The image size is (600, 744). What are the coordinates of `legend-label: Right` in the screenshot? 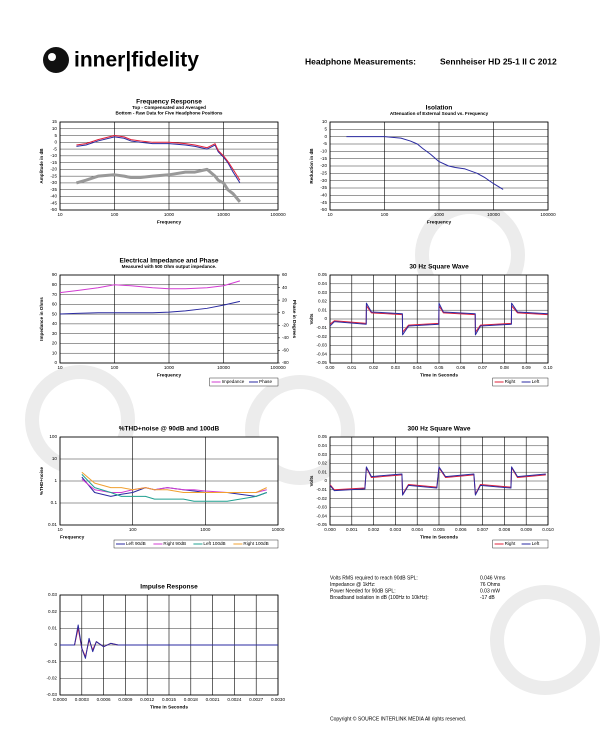 It's located at (510, 381).